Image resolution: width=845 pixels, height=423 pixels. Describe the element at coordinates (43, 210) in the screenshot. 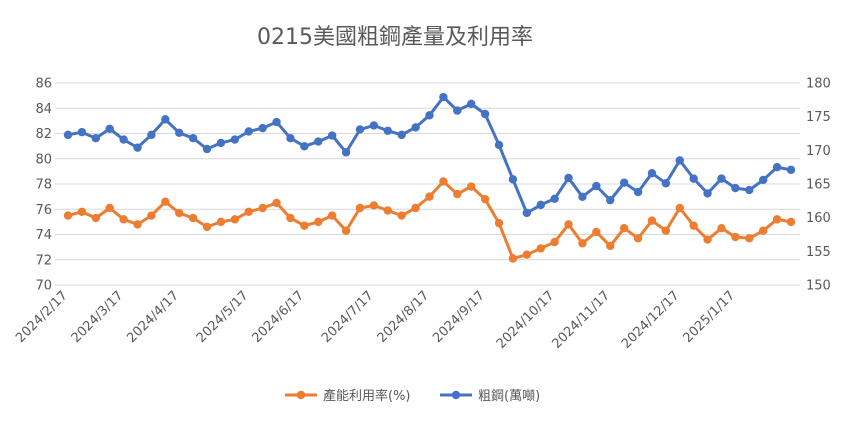

I see `left-tick-label: 76` at that location.